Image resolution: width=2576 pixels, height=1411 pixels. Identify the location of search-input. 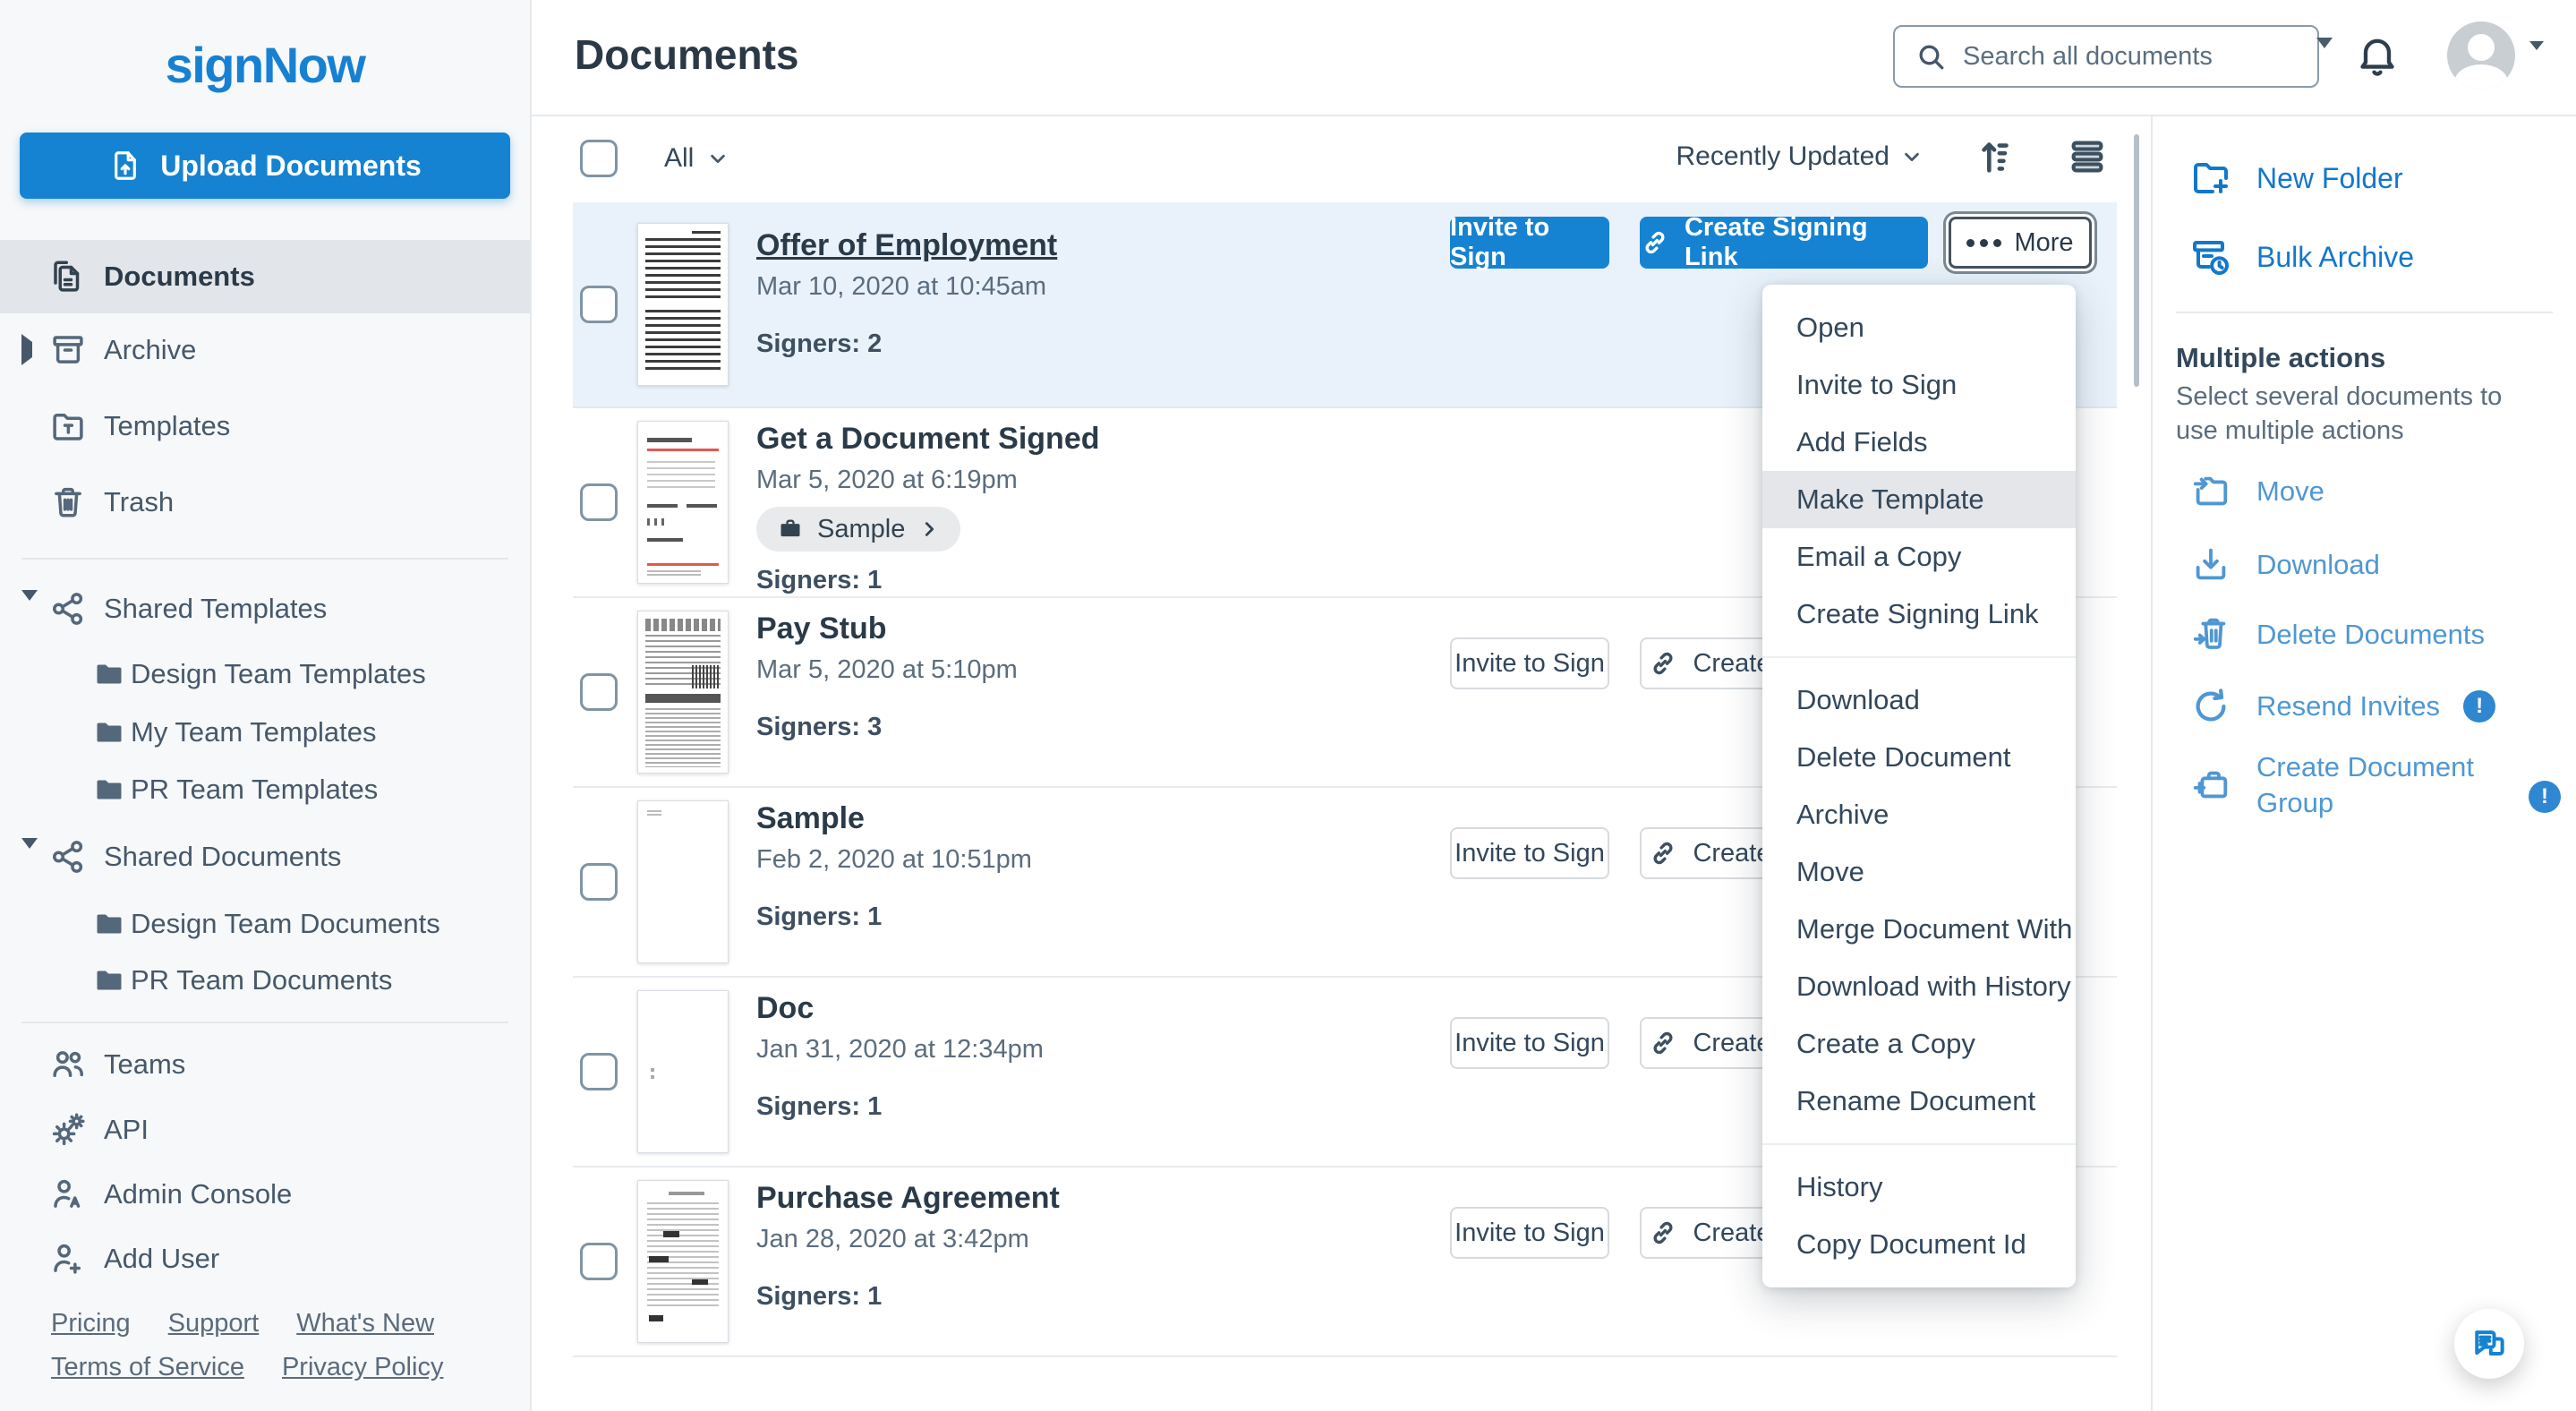
(2131, 56).